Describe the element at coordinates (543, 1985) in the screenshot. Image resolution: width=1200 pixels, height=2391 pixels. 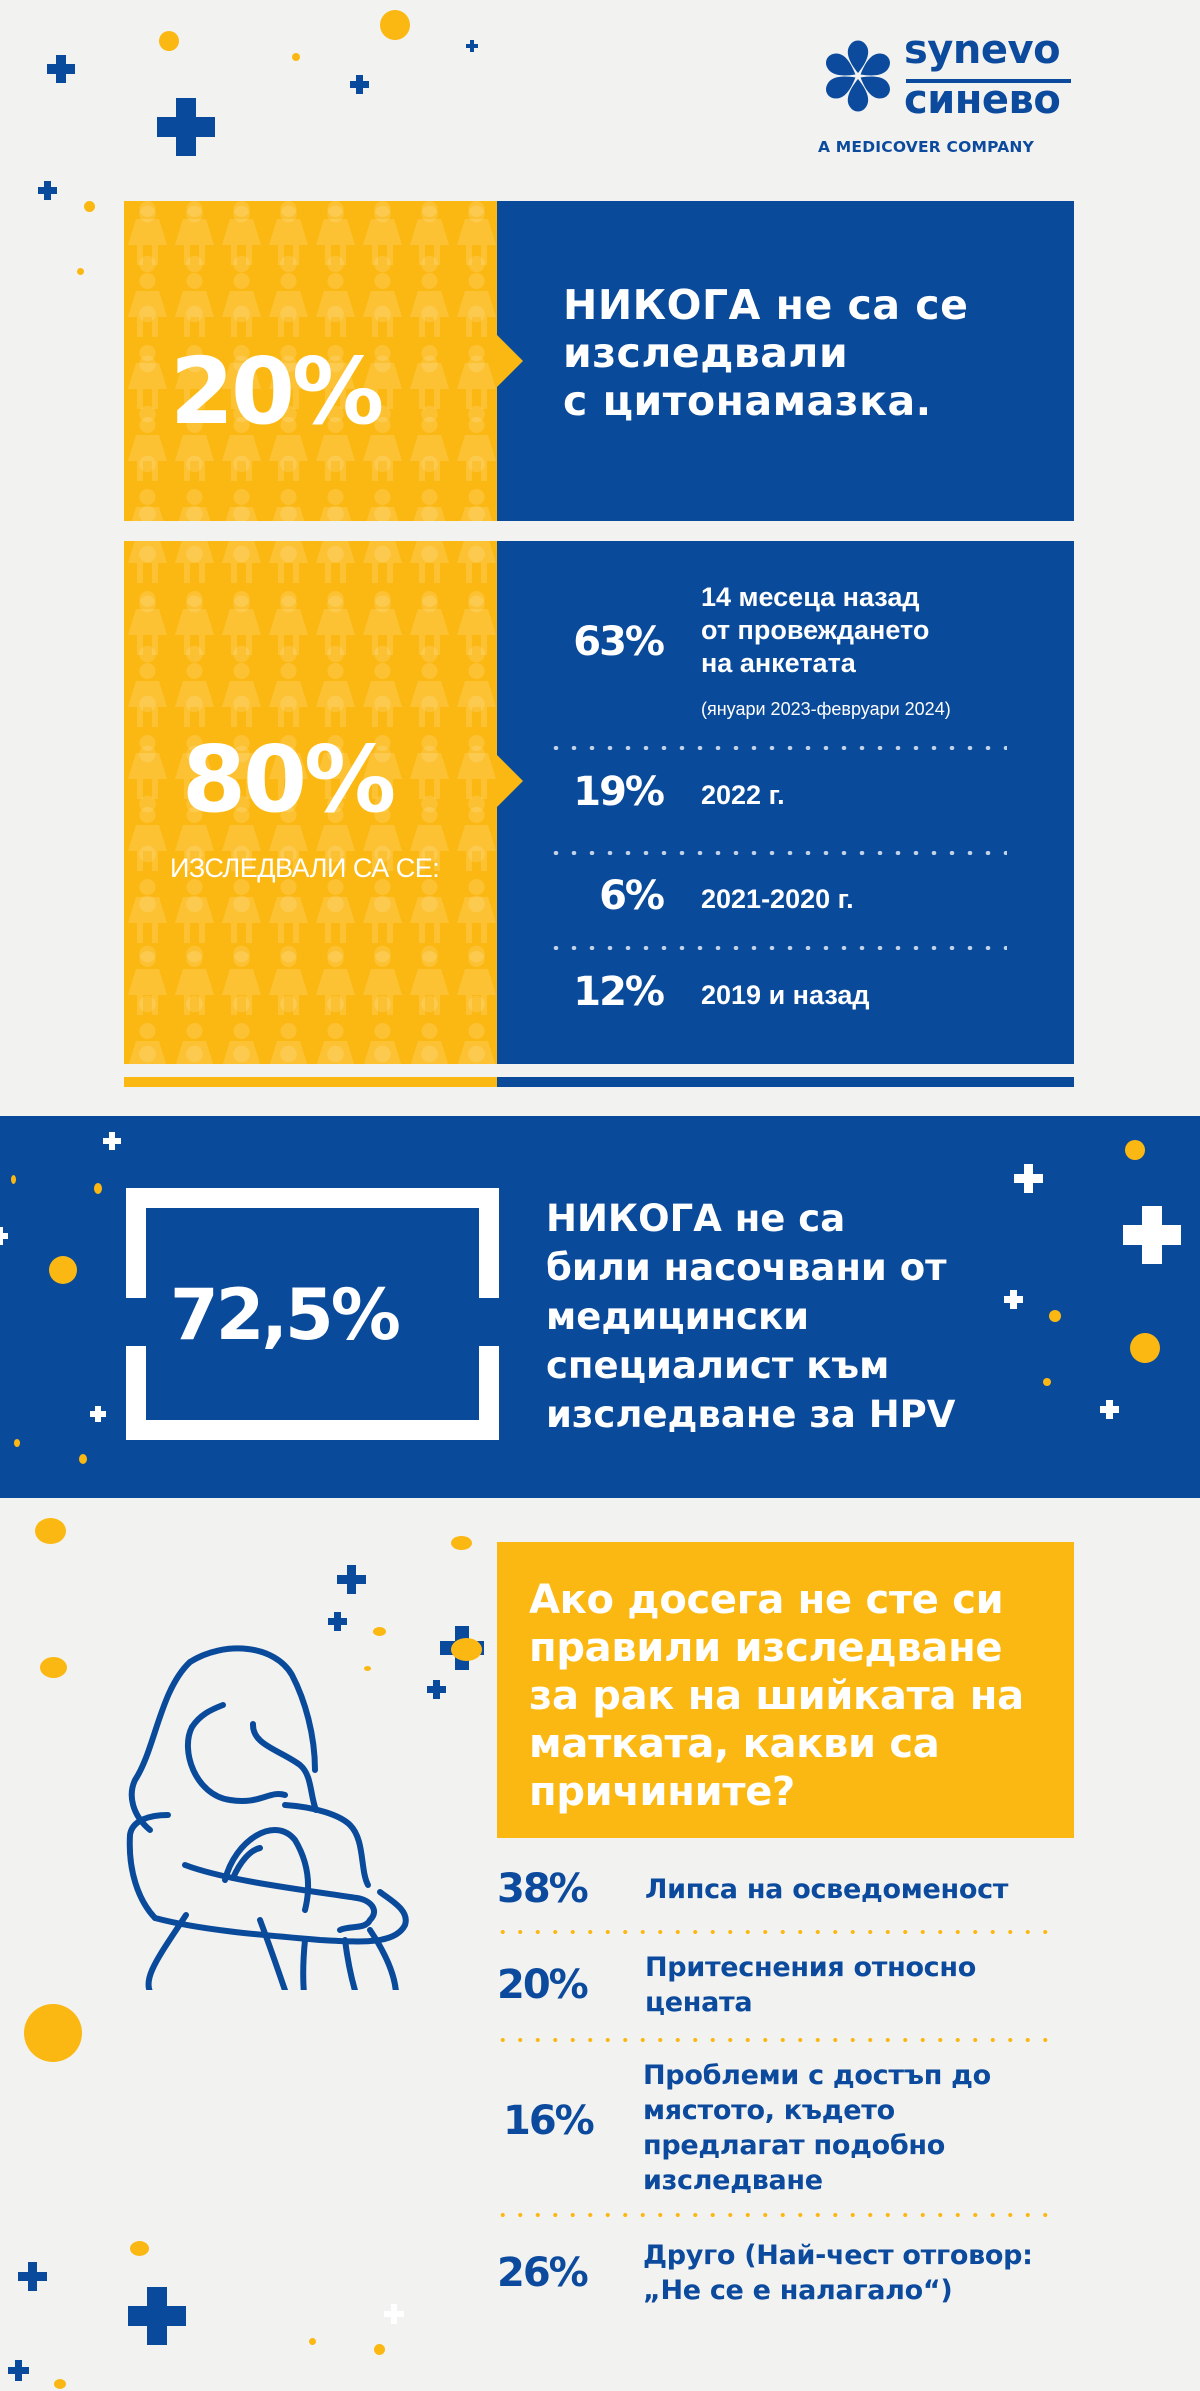
I see `reason-percent: 20%` at that location.